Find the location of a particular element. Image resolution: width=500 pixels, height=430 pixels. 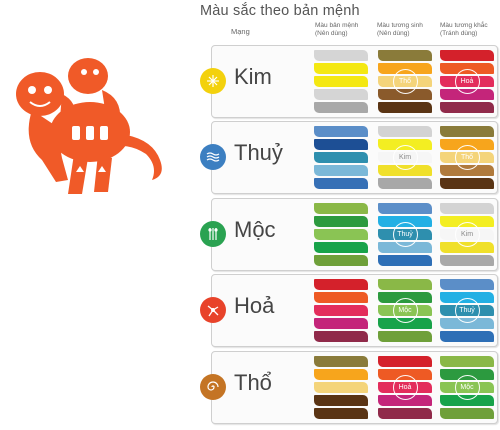

header-tuong-khac: Màu tương khắc (Tránh dùng) is located at coordinates (464, 30).